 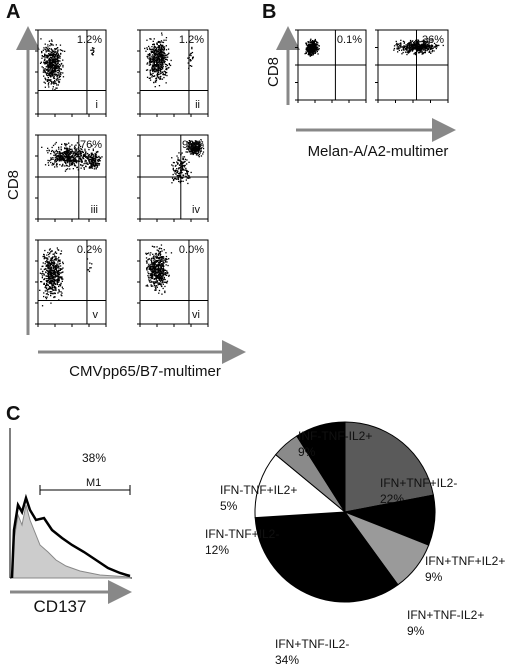 I want to click on percent-label: 38%, so click(x=94, y=458).